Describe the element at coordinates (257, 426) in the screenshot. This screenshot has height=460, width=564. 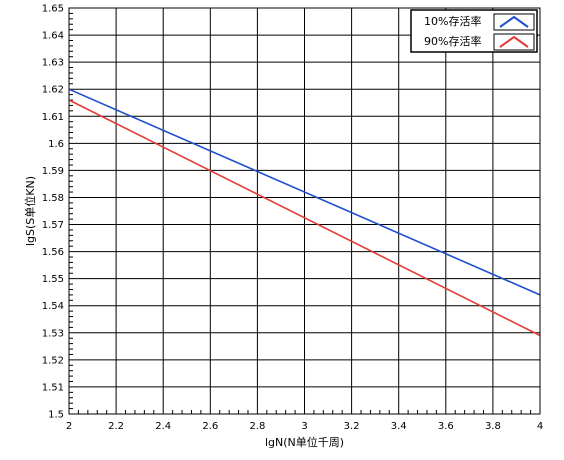
I see `x-tick-label: 2.8` at that location.